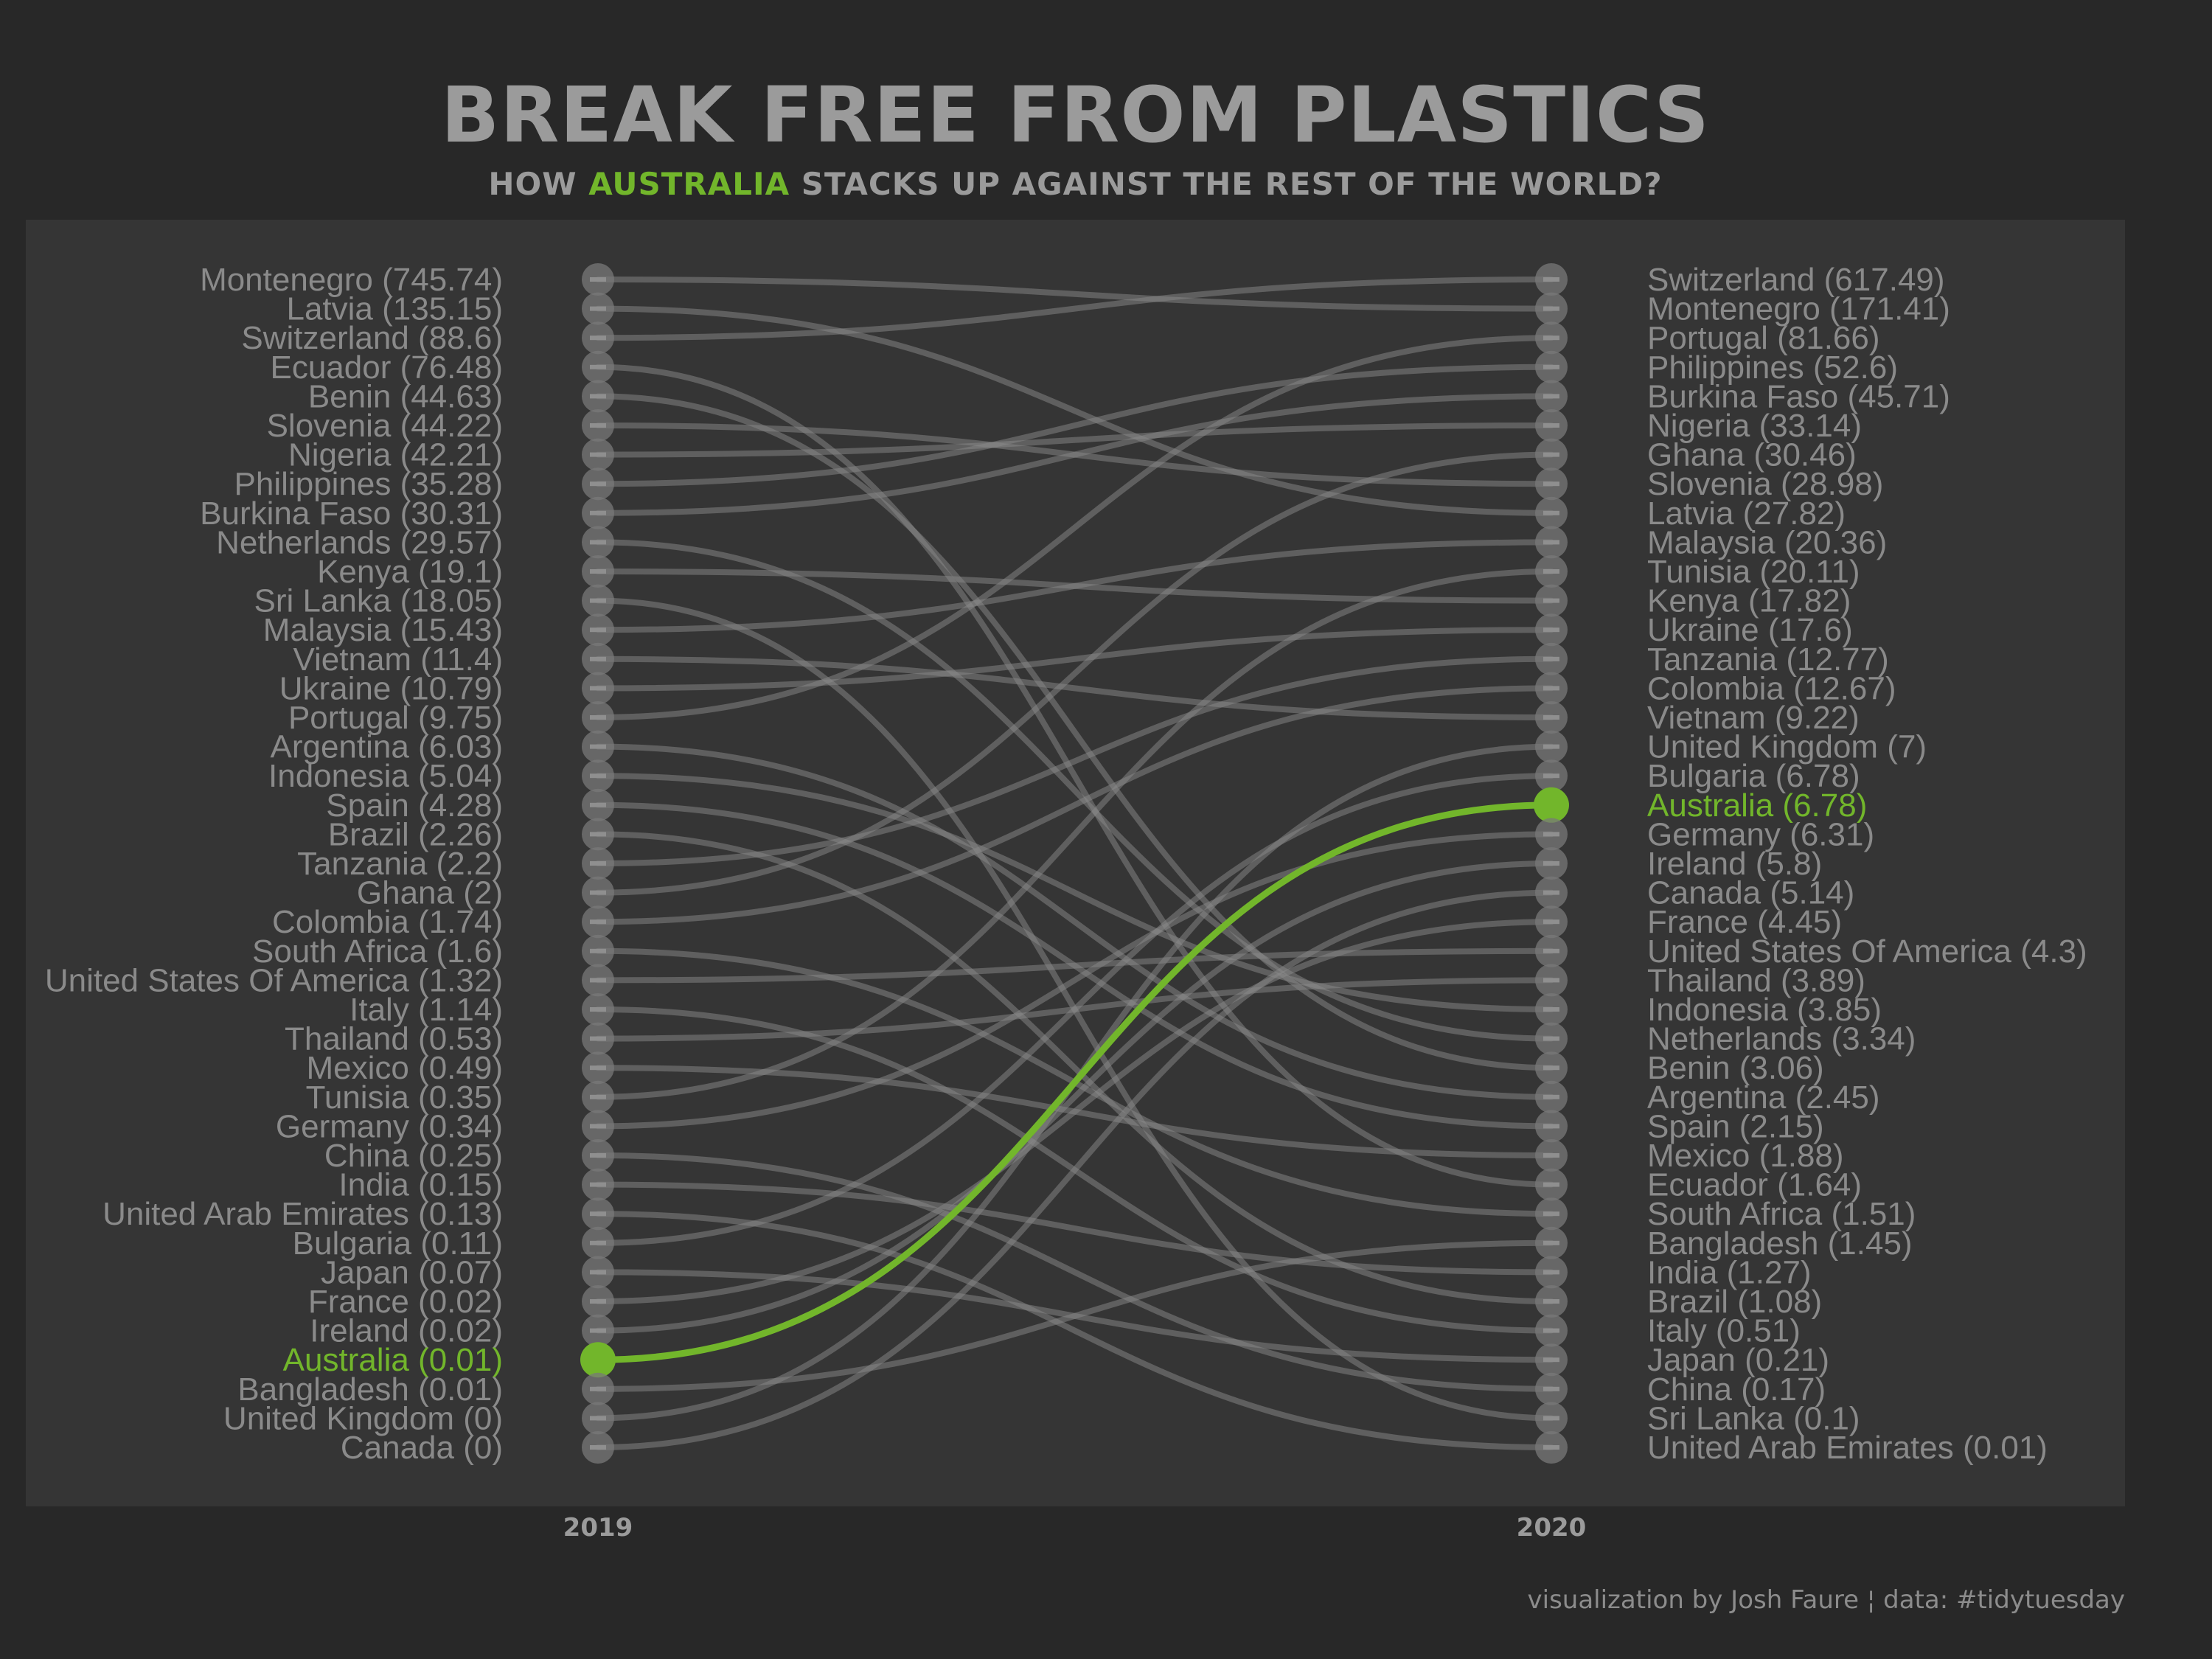 The width and height of the screenshot is (2212, 1659). What do you see at coordinates (598, 863) in the screenshot?
I see `point-mark-2019-tanzania` at bounding box center [598, 863].